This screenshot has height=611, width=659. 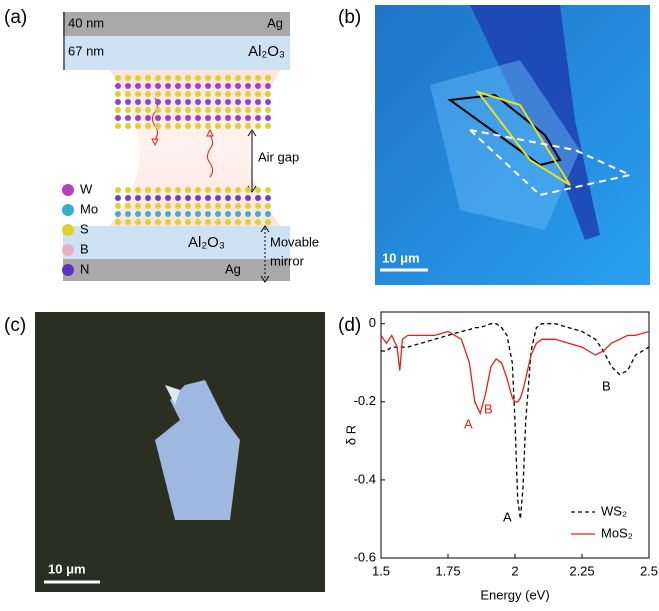 What do you see at coordinates (550, 162) in the screenshot?
I see `outline` at bounding box center [550, 162].